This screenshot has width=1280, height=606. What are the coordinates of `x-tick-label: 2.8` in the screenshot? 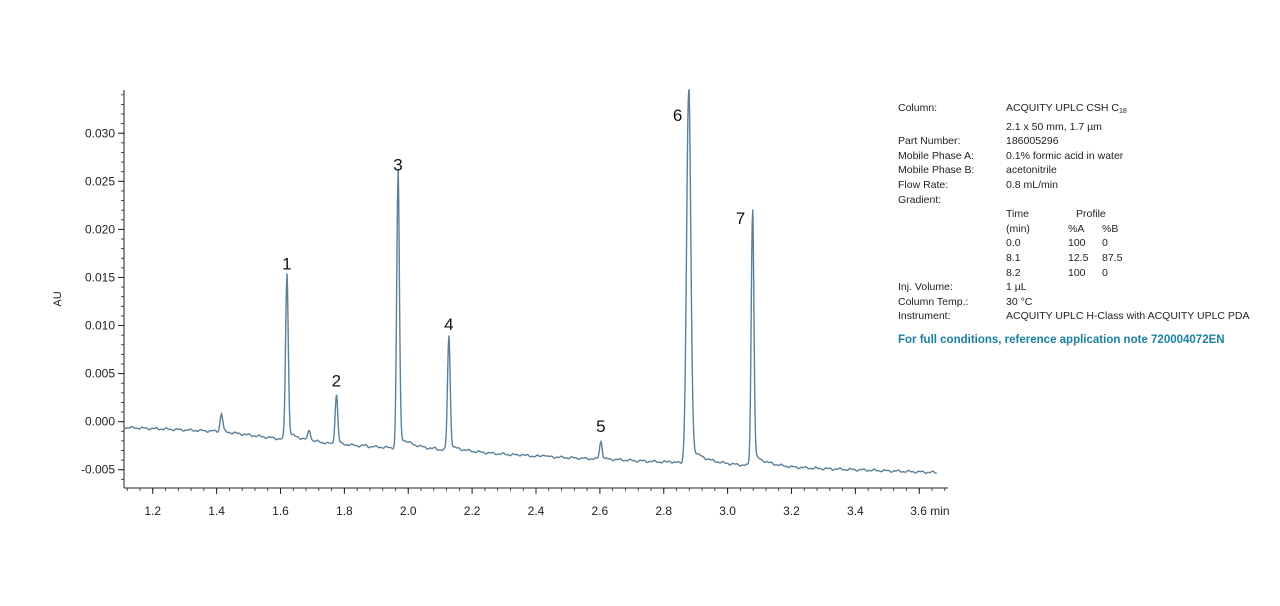 It's located at (663, 511).